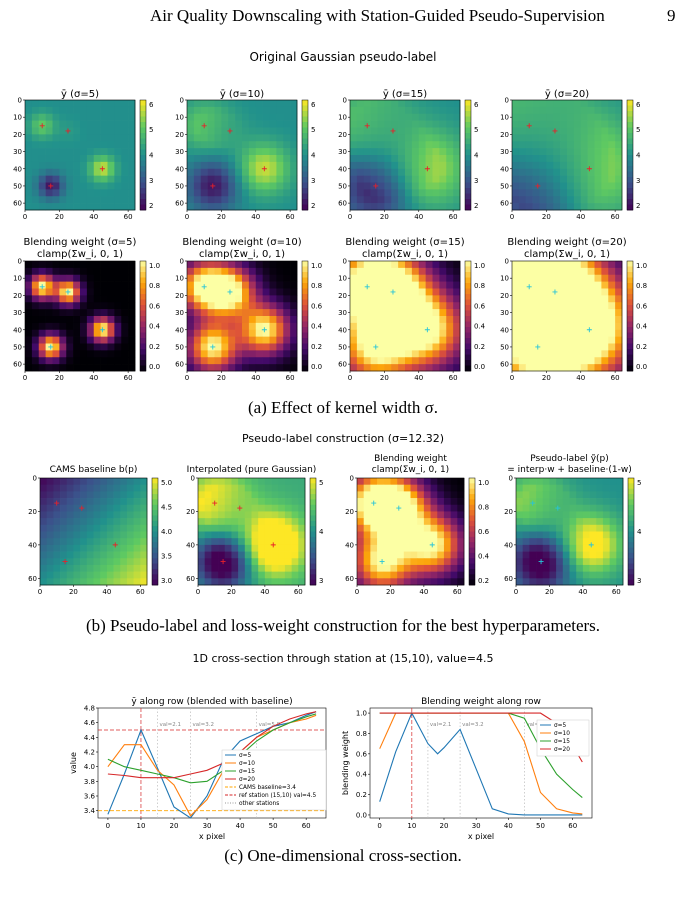  What do you see at coordinates (151, 156) in the screenshot?
I see `colorbar-label: 4` at bounding box center [151, 156].